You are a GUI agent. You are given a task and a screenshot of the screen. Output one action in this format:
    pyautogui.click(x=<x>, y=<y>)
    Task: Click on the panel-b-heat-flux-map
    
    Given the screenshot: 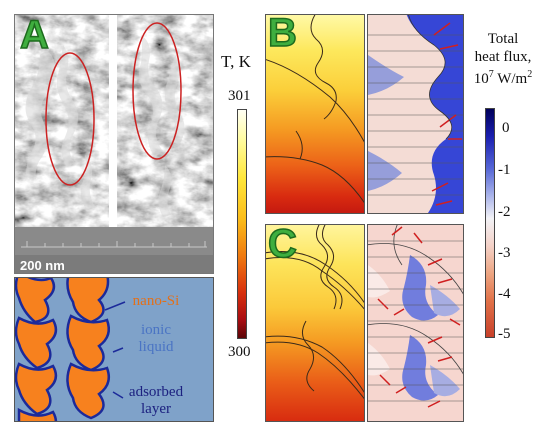 What is the action you would take?
    pyautogui.click(x=415, y=114)
    